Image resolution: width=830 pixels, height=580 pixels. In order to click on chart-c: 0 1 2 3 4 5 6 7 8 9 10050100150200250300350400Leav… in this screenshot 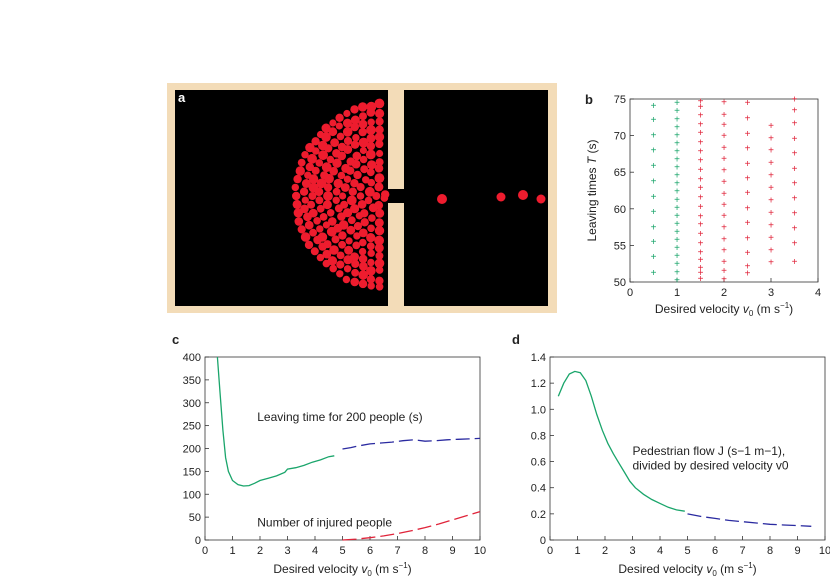, I will do `click(334, 465)`.